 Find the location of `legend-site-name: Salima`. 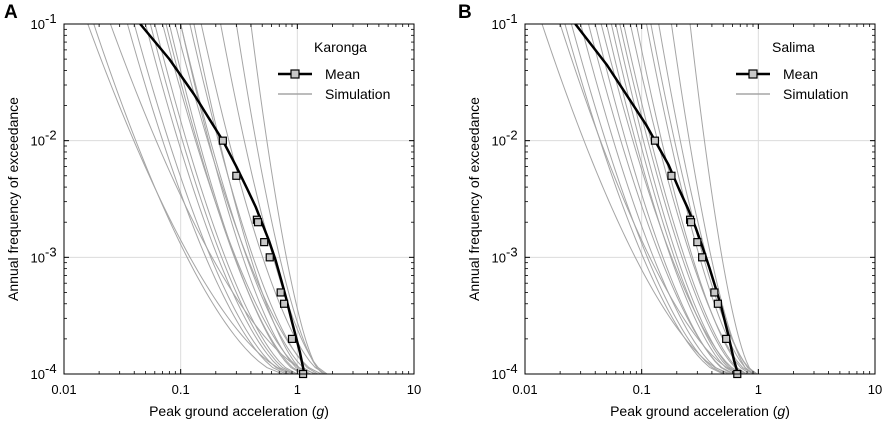

legend-site-name: Salima is located at coordinates (793, 47).